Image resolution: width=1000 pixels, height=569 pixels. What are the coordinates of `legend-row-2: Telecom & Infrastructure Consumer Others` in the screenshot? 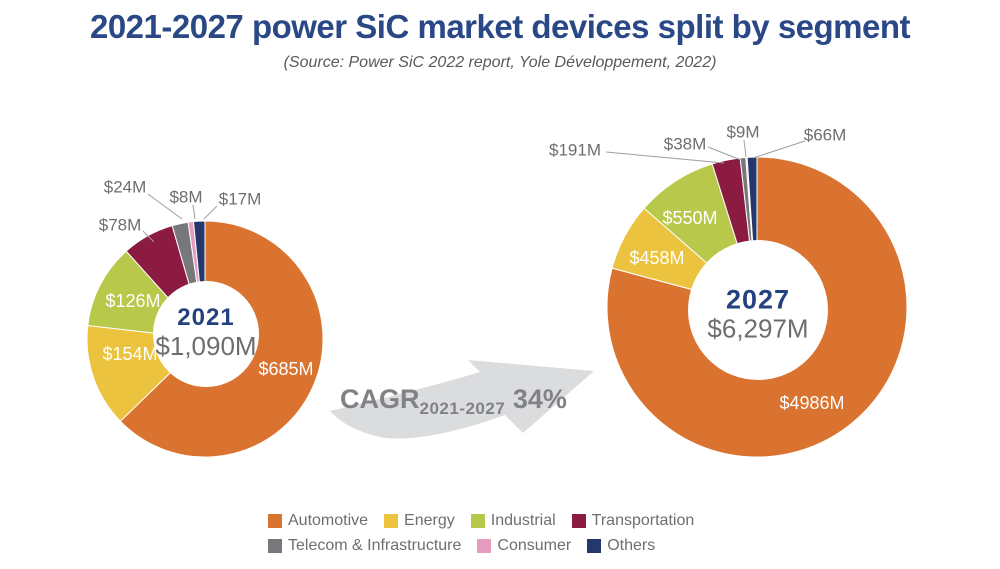 It's located at (481, 546).